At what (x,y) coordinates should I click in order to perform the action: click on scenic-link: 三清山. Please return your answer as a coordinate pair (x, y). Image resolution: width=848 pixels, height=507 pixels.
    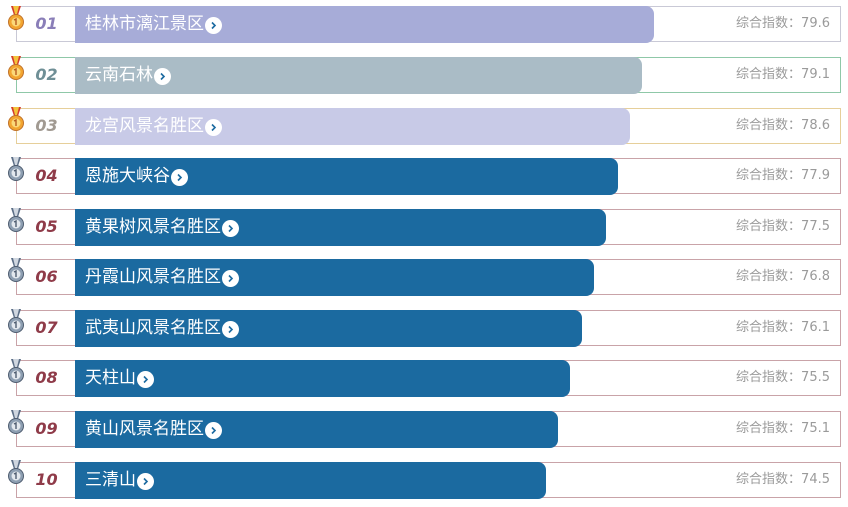
    Looking at the image, I should click on (119, 480).